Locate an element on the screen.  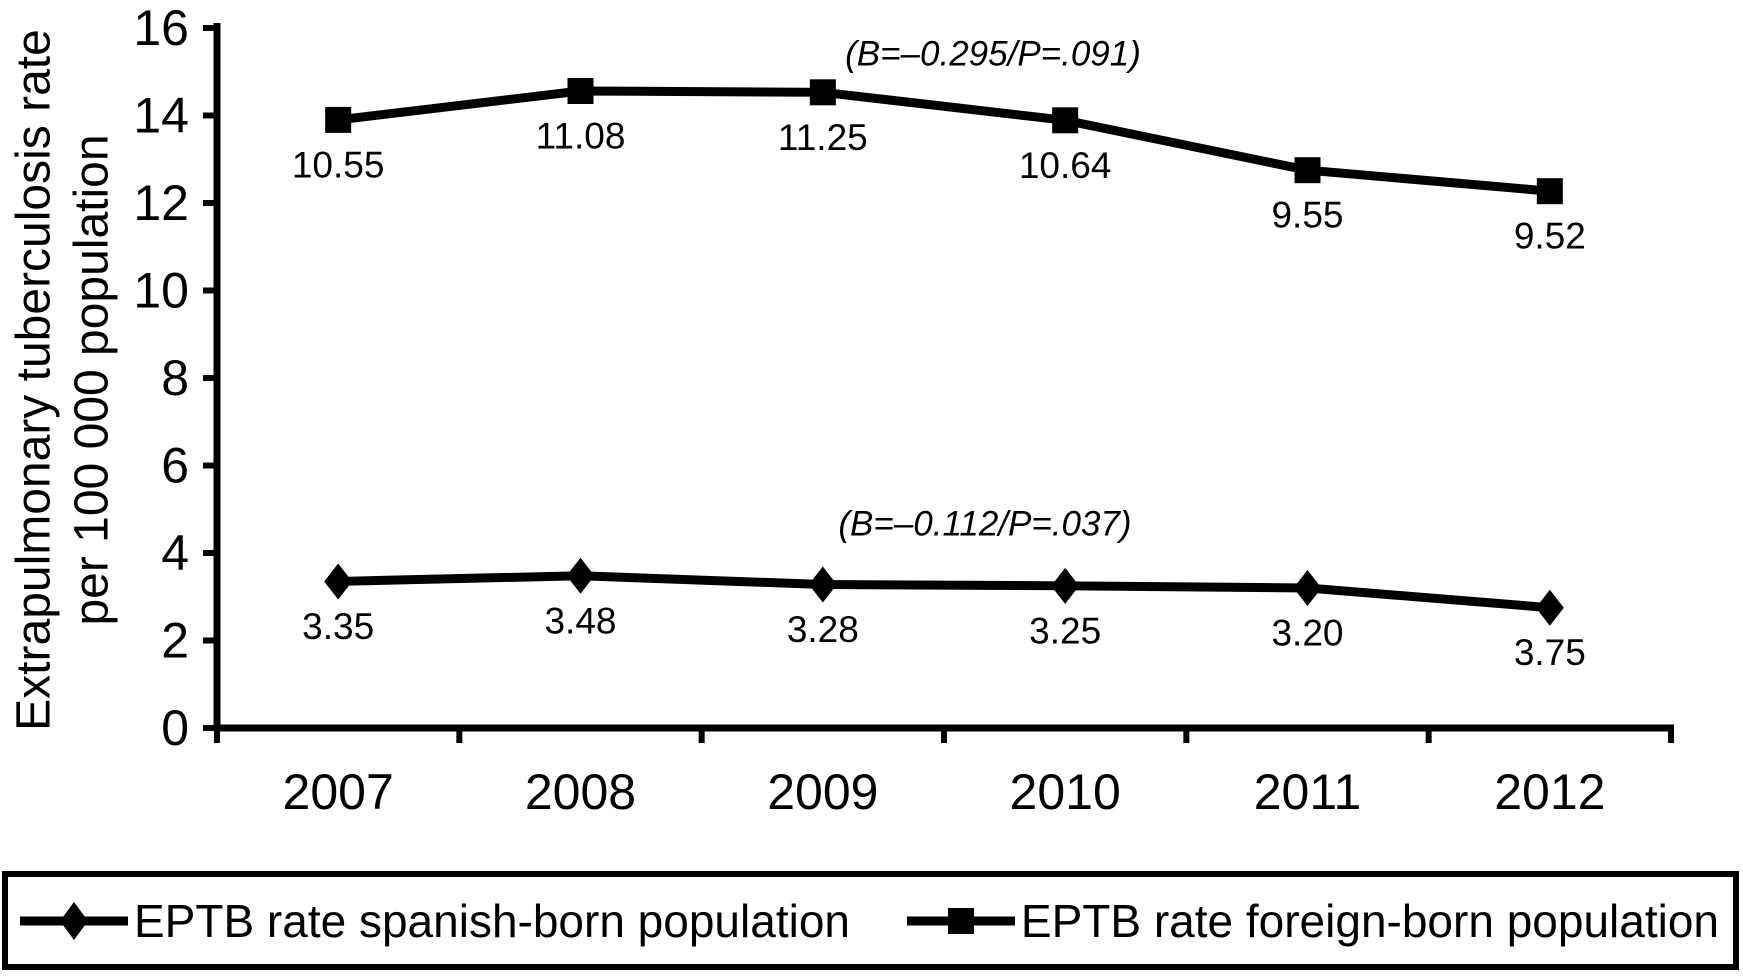
y-tick-label: 4 is located at coordinates (175, 553).